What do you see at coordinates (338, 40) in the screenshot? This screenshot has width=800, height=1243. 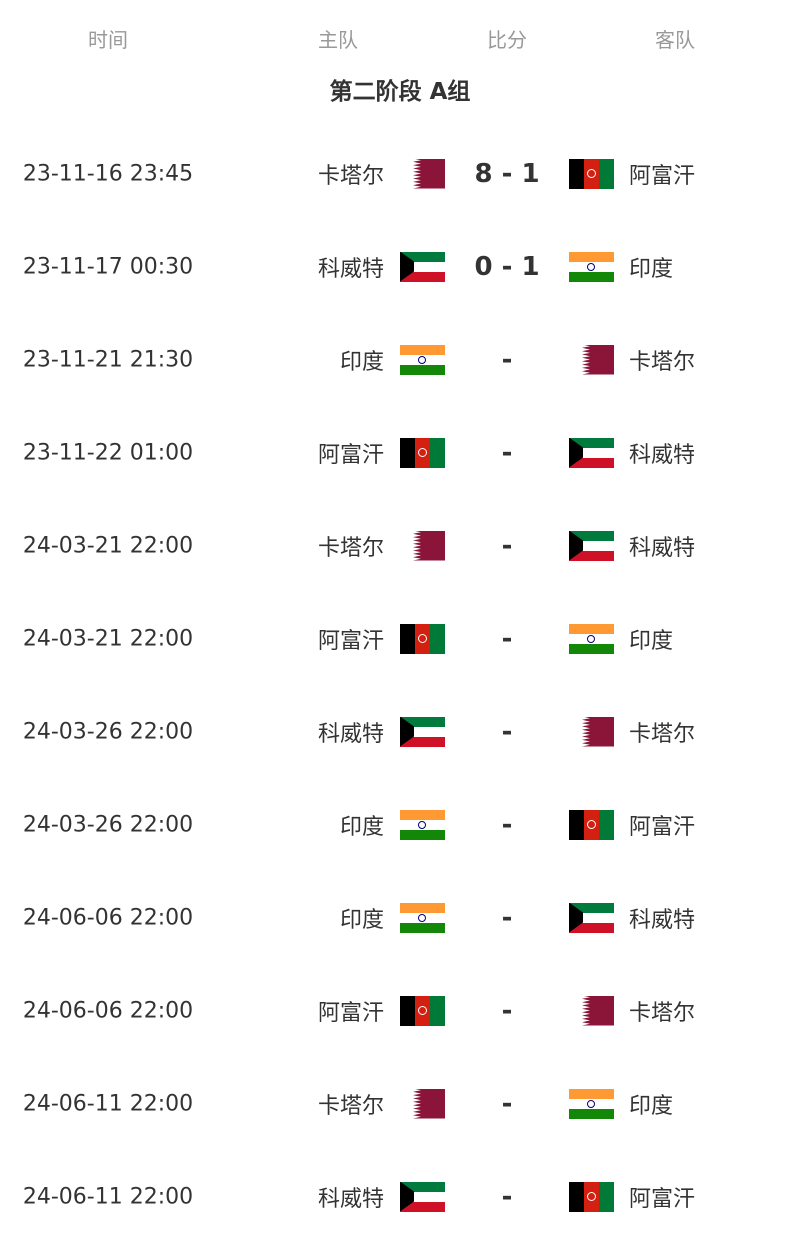 I see `column-header-home: 主队` at bounding box center [338, 40].